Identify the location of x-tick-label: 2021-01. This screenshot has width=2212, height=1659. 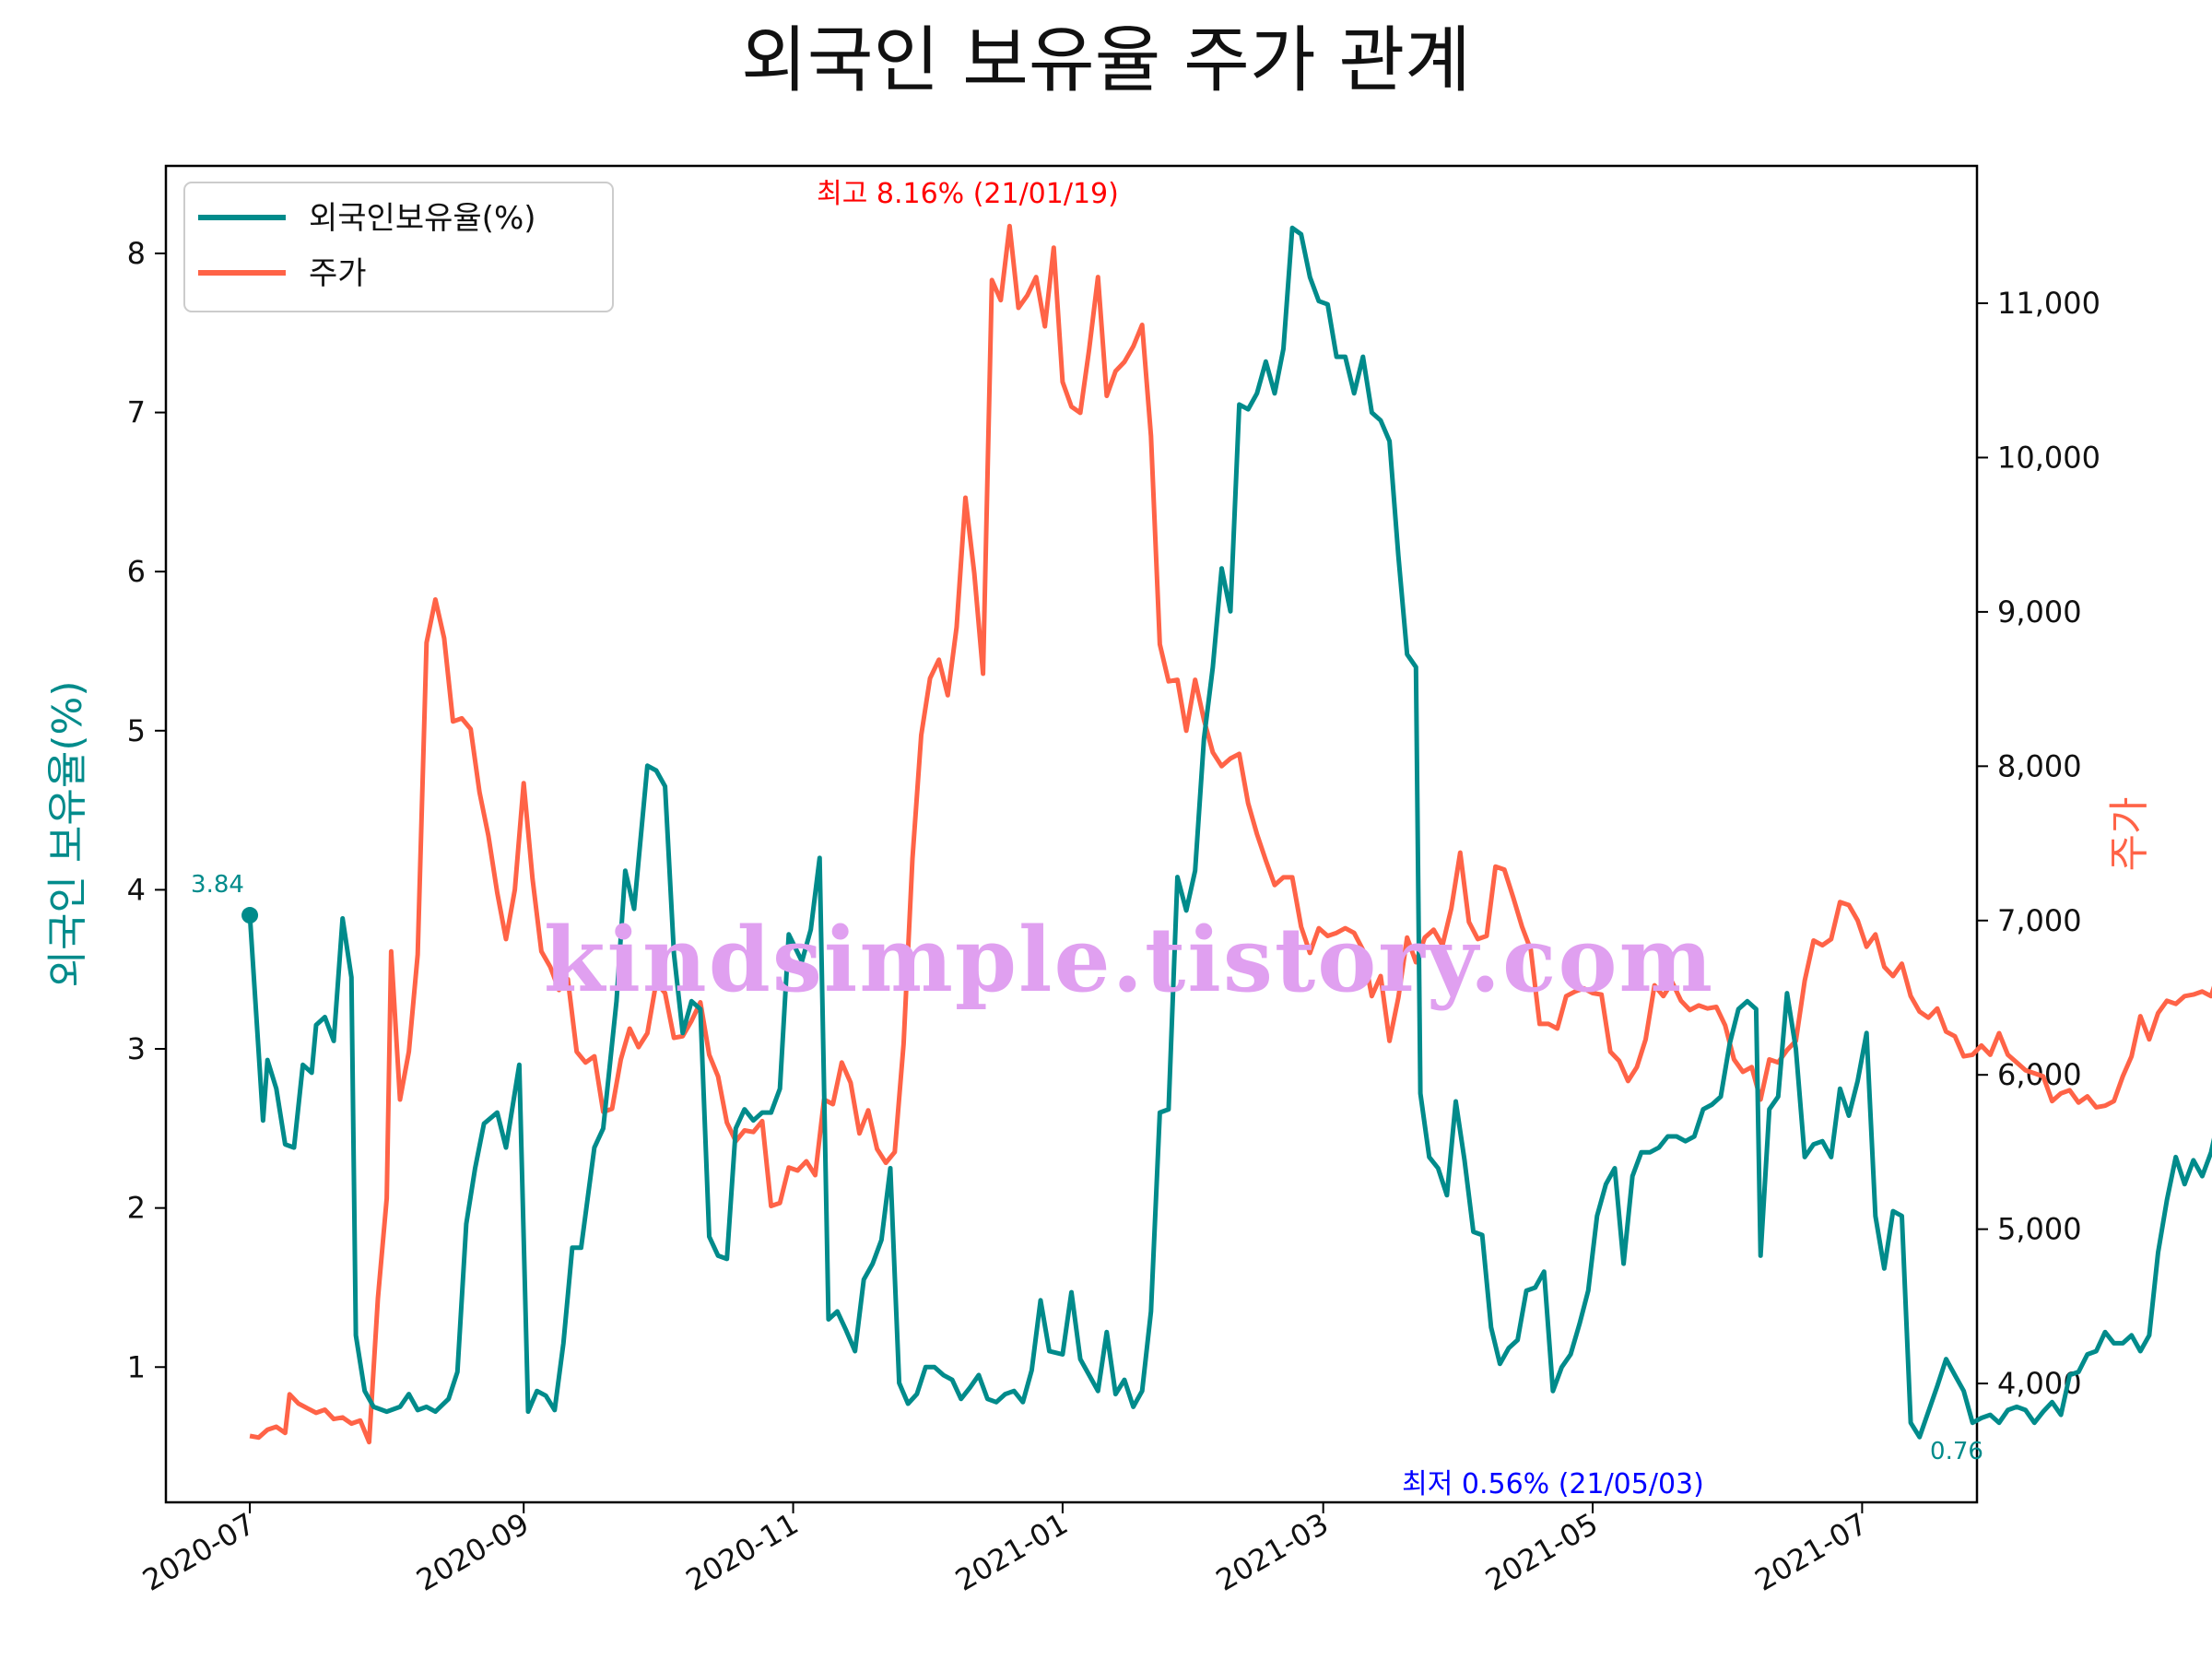
(1011, 1552).